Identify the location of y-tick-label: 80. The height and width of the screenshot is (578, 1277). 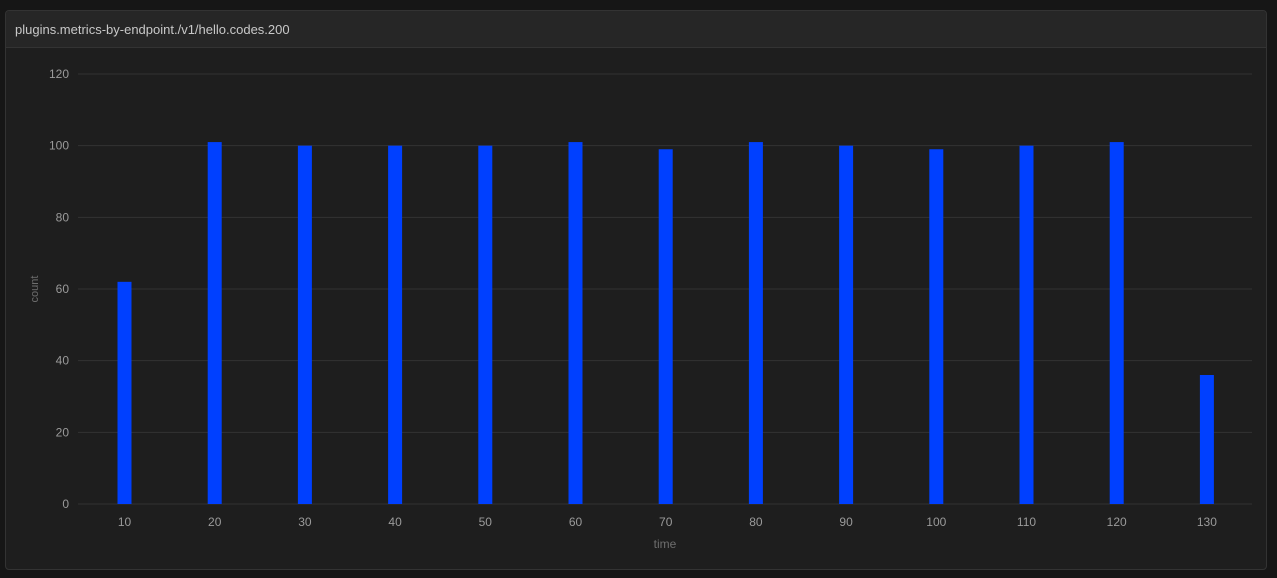
(63, 217).